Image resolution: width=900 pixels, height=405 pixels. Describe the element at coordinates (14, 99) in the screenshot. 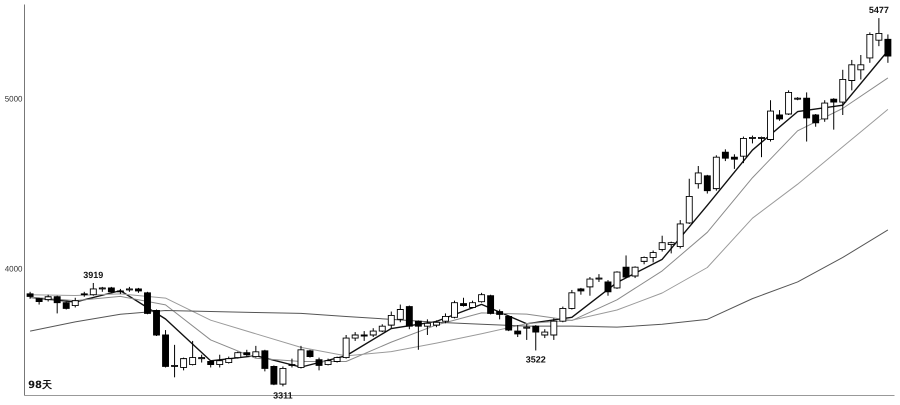

I see `y-tick-label: 5000` at that location.